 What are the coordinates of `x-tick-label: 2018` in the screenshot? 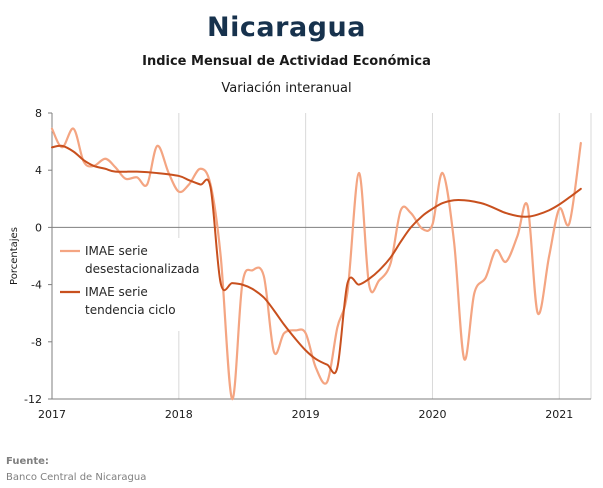 It's located at (179, 414).